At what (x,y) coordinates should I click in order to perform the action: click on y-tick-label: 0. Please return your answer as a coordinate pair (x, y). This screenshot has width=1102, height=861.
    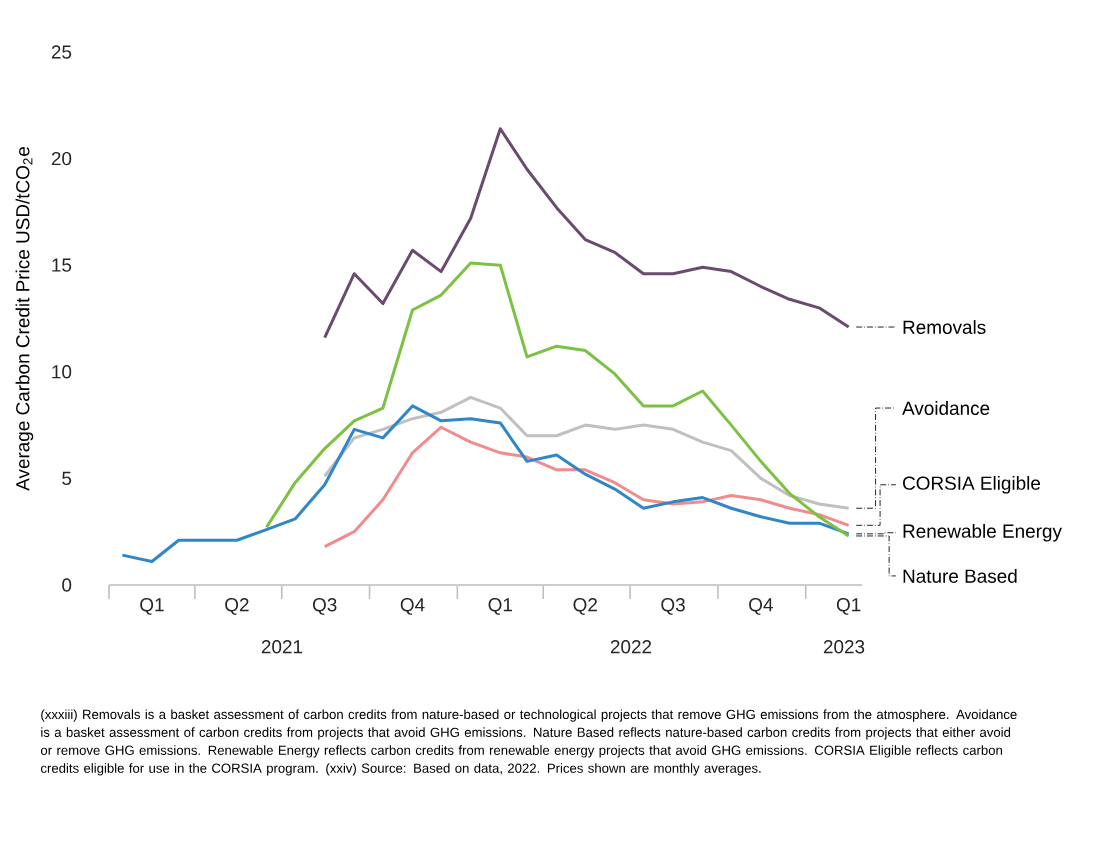
    Looking at the image, I should click on (67, 585).